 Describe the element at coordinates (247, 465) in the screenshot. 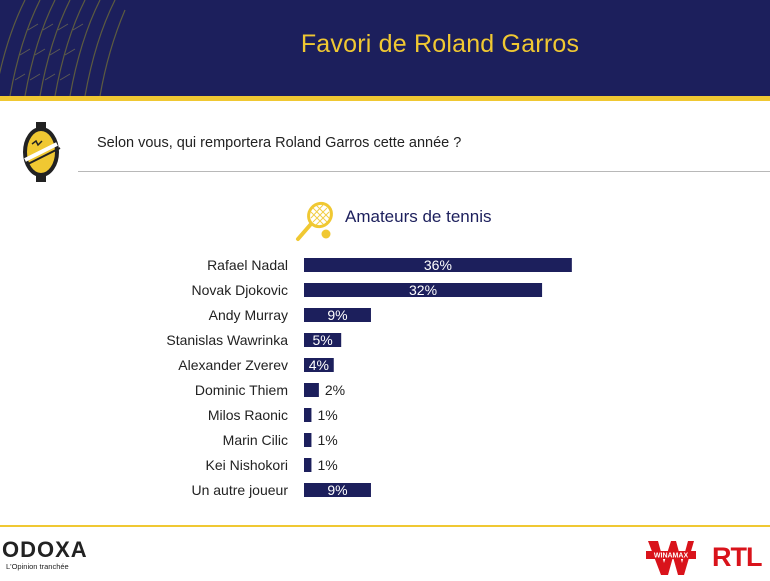

I see `category-label: Kei Nishokori` at that location.